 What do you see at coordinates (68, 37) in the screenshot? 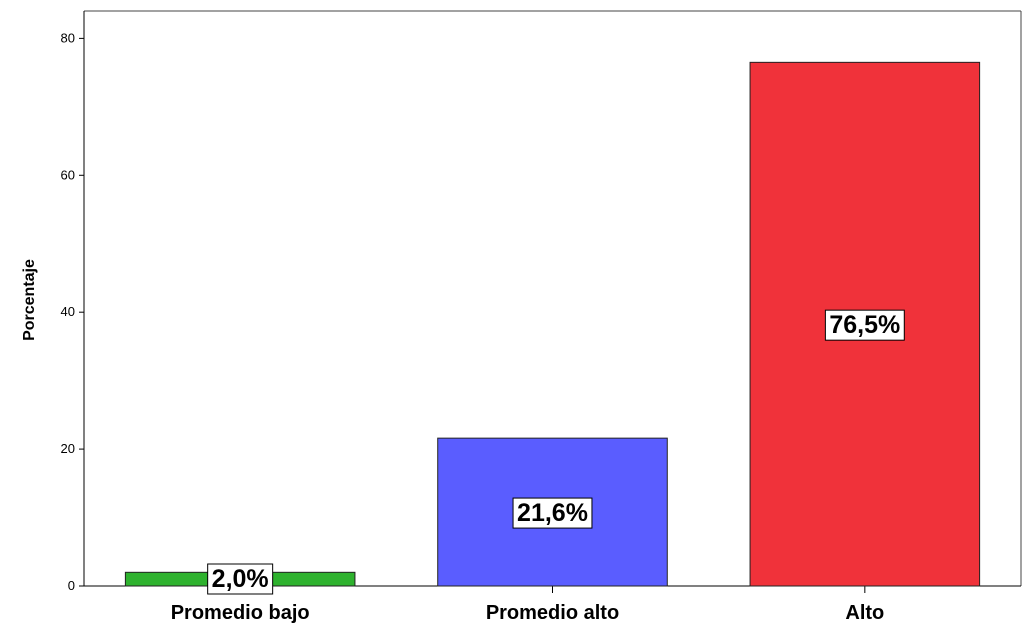
I see `y-tick-label: 80` at bounding box center [68, 37].